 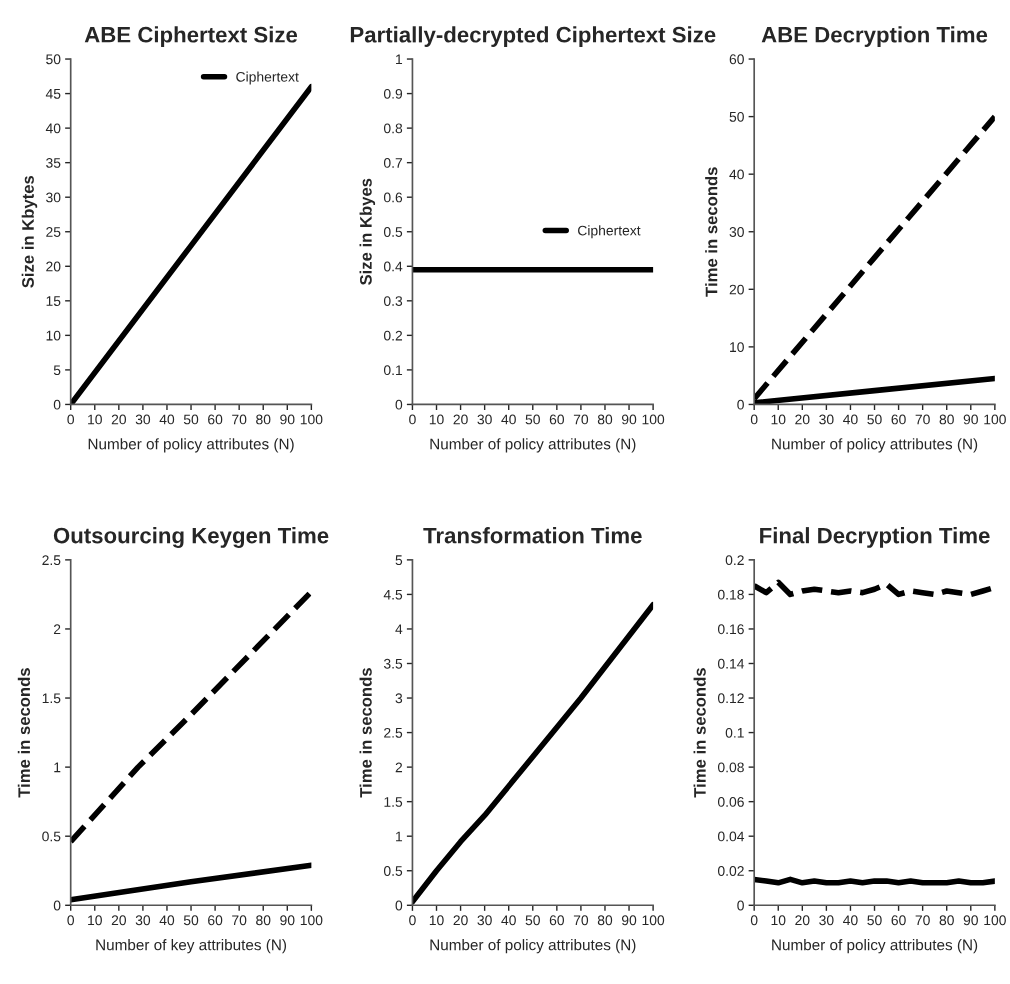 What do you see at coordinates (532, 535) in the screenshot?
I see `chart-title: Transformation Time` at bounding box center [532, 535].